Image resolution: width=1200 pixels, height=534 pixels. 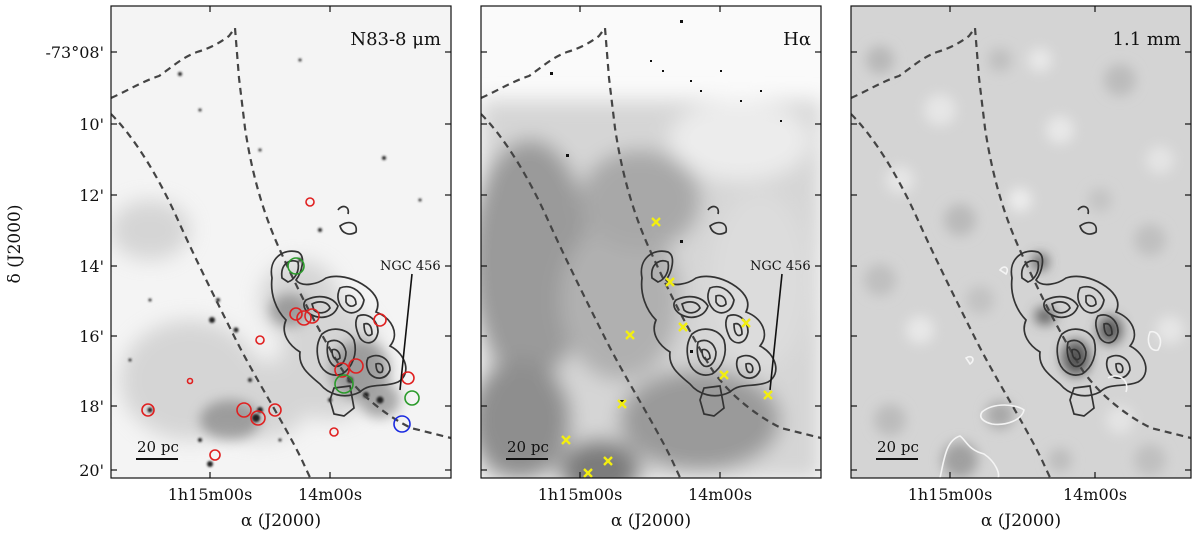 What do you see at coordinates (720, 494) in the screenshot?
I see `xtick-p2-1: 14m00s` at bounding box center [720, 494].